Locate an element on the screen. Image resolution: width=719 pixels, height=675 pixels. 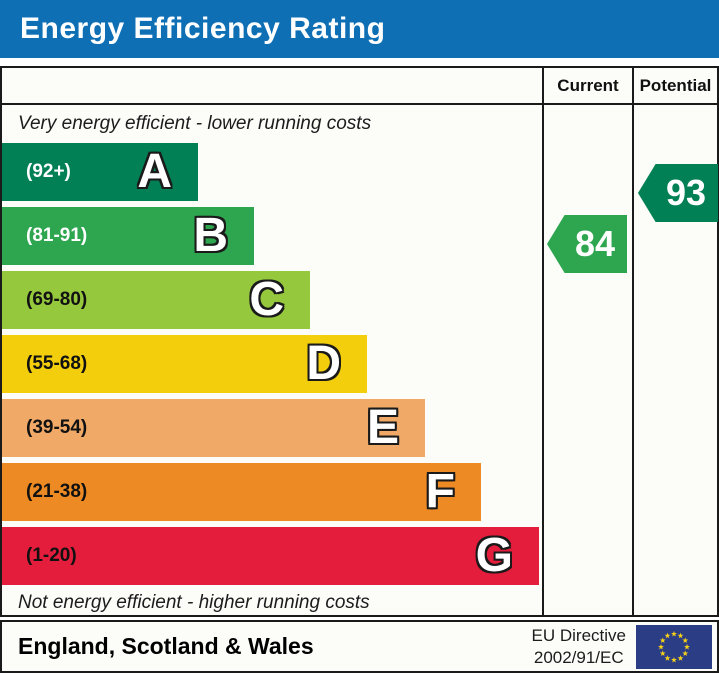
band-range-label: (1-20) is located at coordinates (51, 555).